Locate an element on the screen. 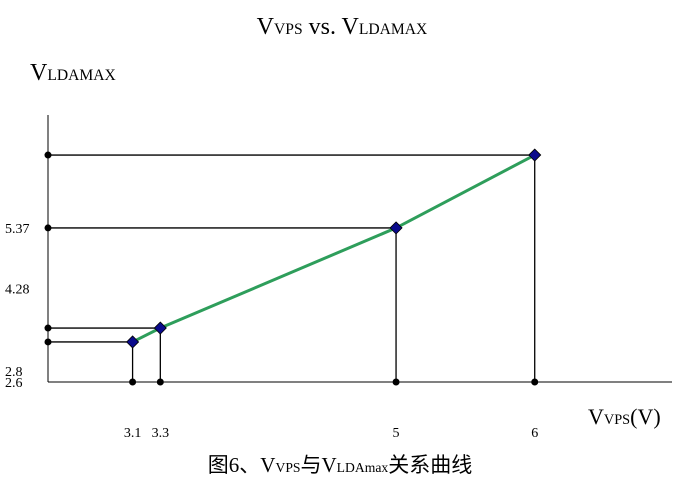  text-part: vs. V is located at coordinates (331, 27).